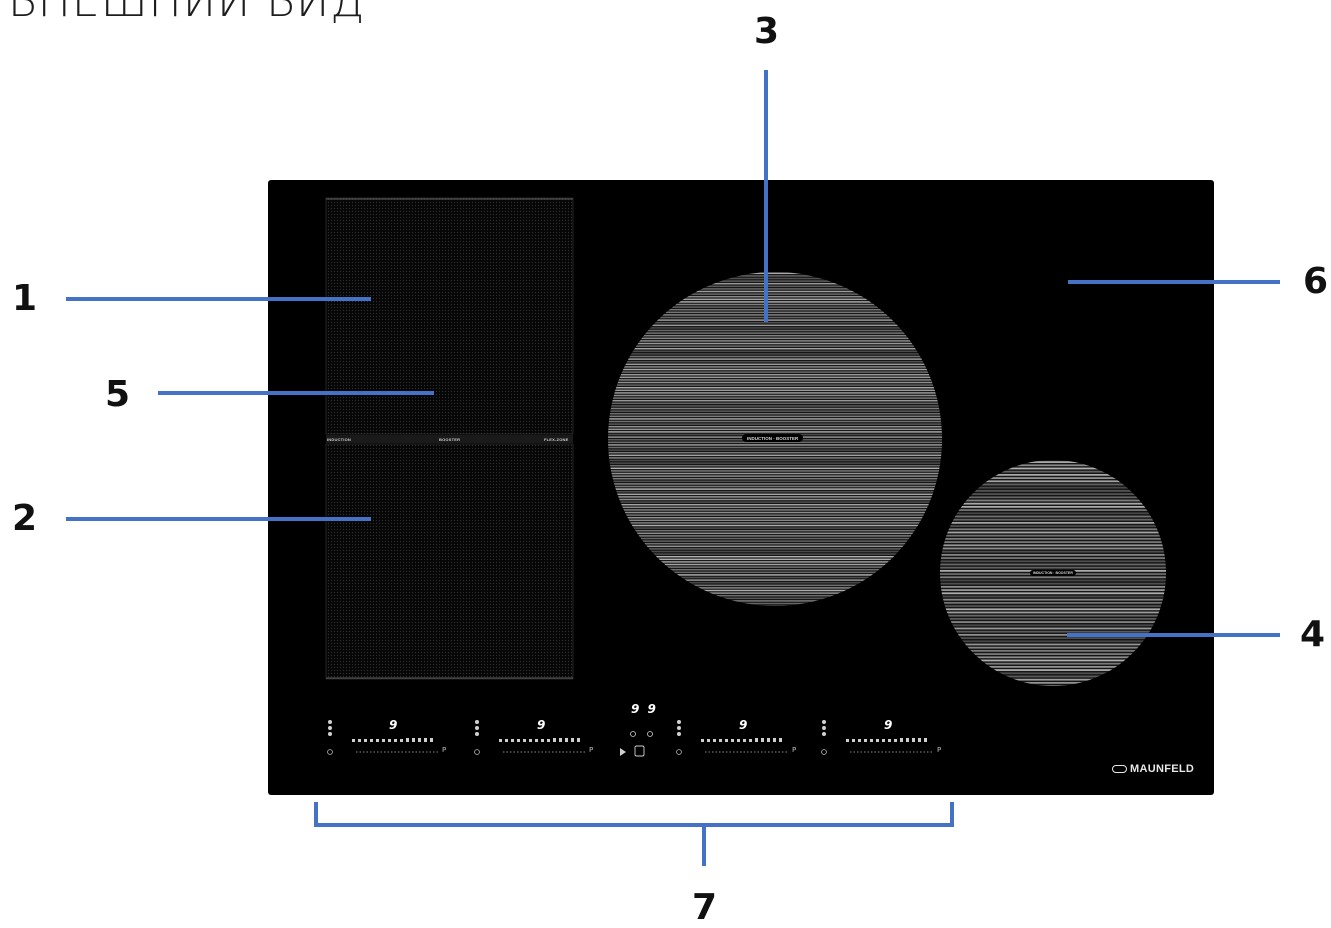  Describe the element at coordinates (118, 394) in the screenshot. I see `callout-number-5: 5` at that location.